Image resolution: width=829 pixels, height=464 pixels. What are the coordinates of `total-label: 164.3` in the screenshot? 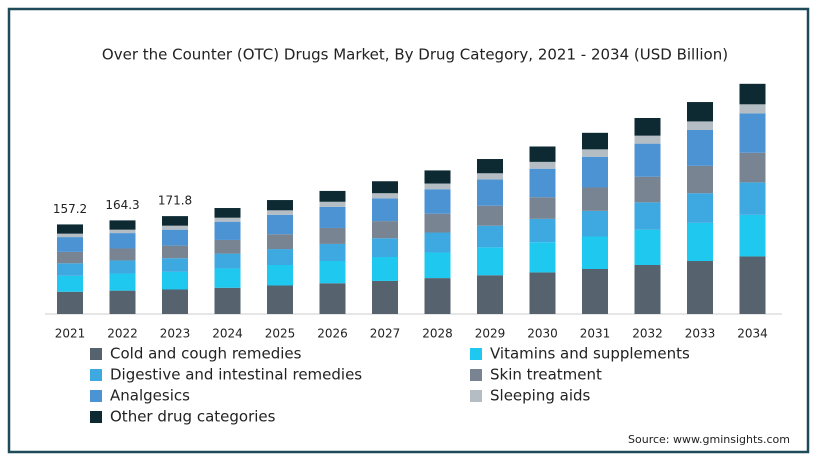 It's located at (122, 205).